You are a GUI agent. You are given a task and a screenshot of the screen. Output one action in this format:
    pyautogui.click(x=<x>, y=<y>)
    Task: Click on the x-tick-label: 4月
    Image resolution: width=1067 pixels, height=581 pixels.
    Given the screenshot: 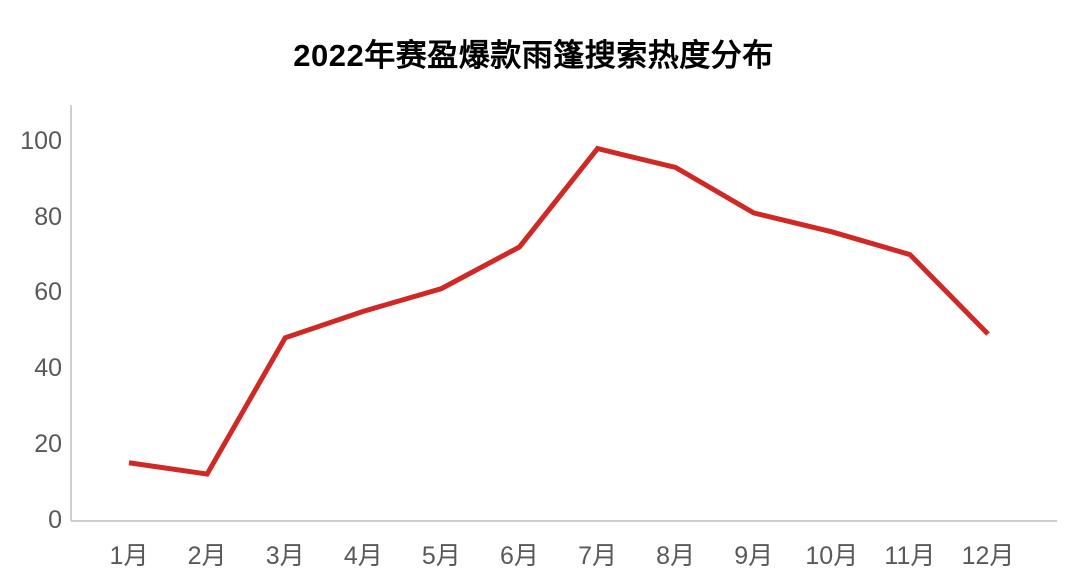 What is the action you would take?
    pyautogui.click(x=363, y=556)
    